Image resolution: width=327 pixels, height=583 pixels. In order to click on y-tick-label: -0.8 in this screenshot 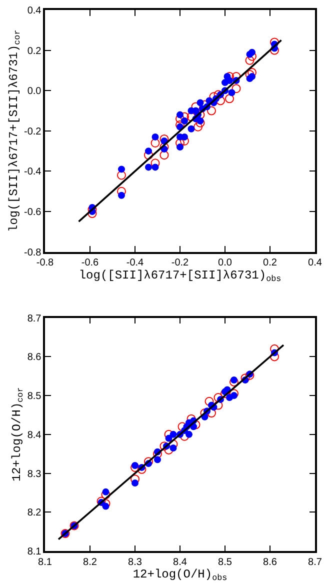, I will do `click(33, 252)`.